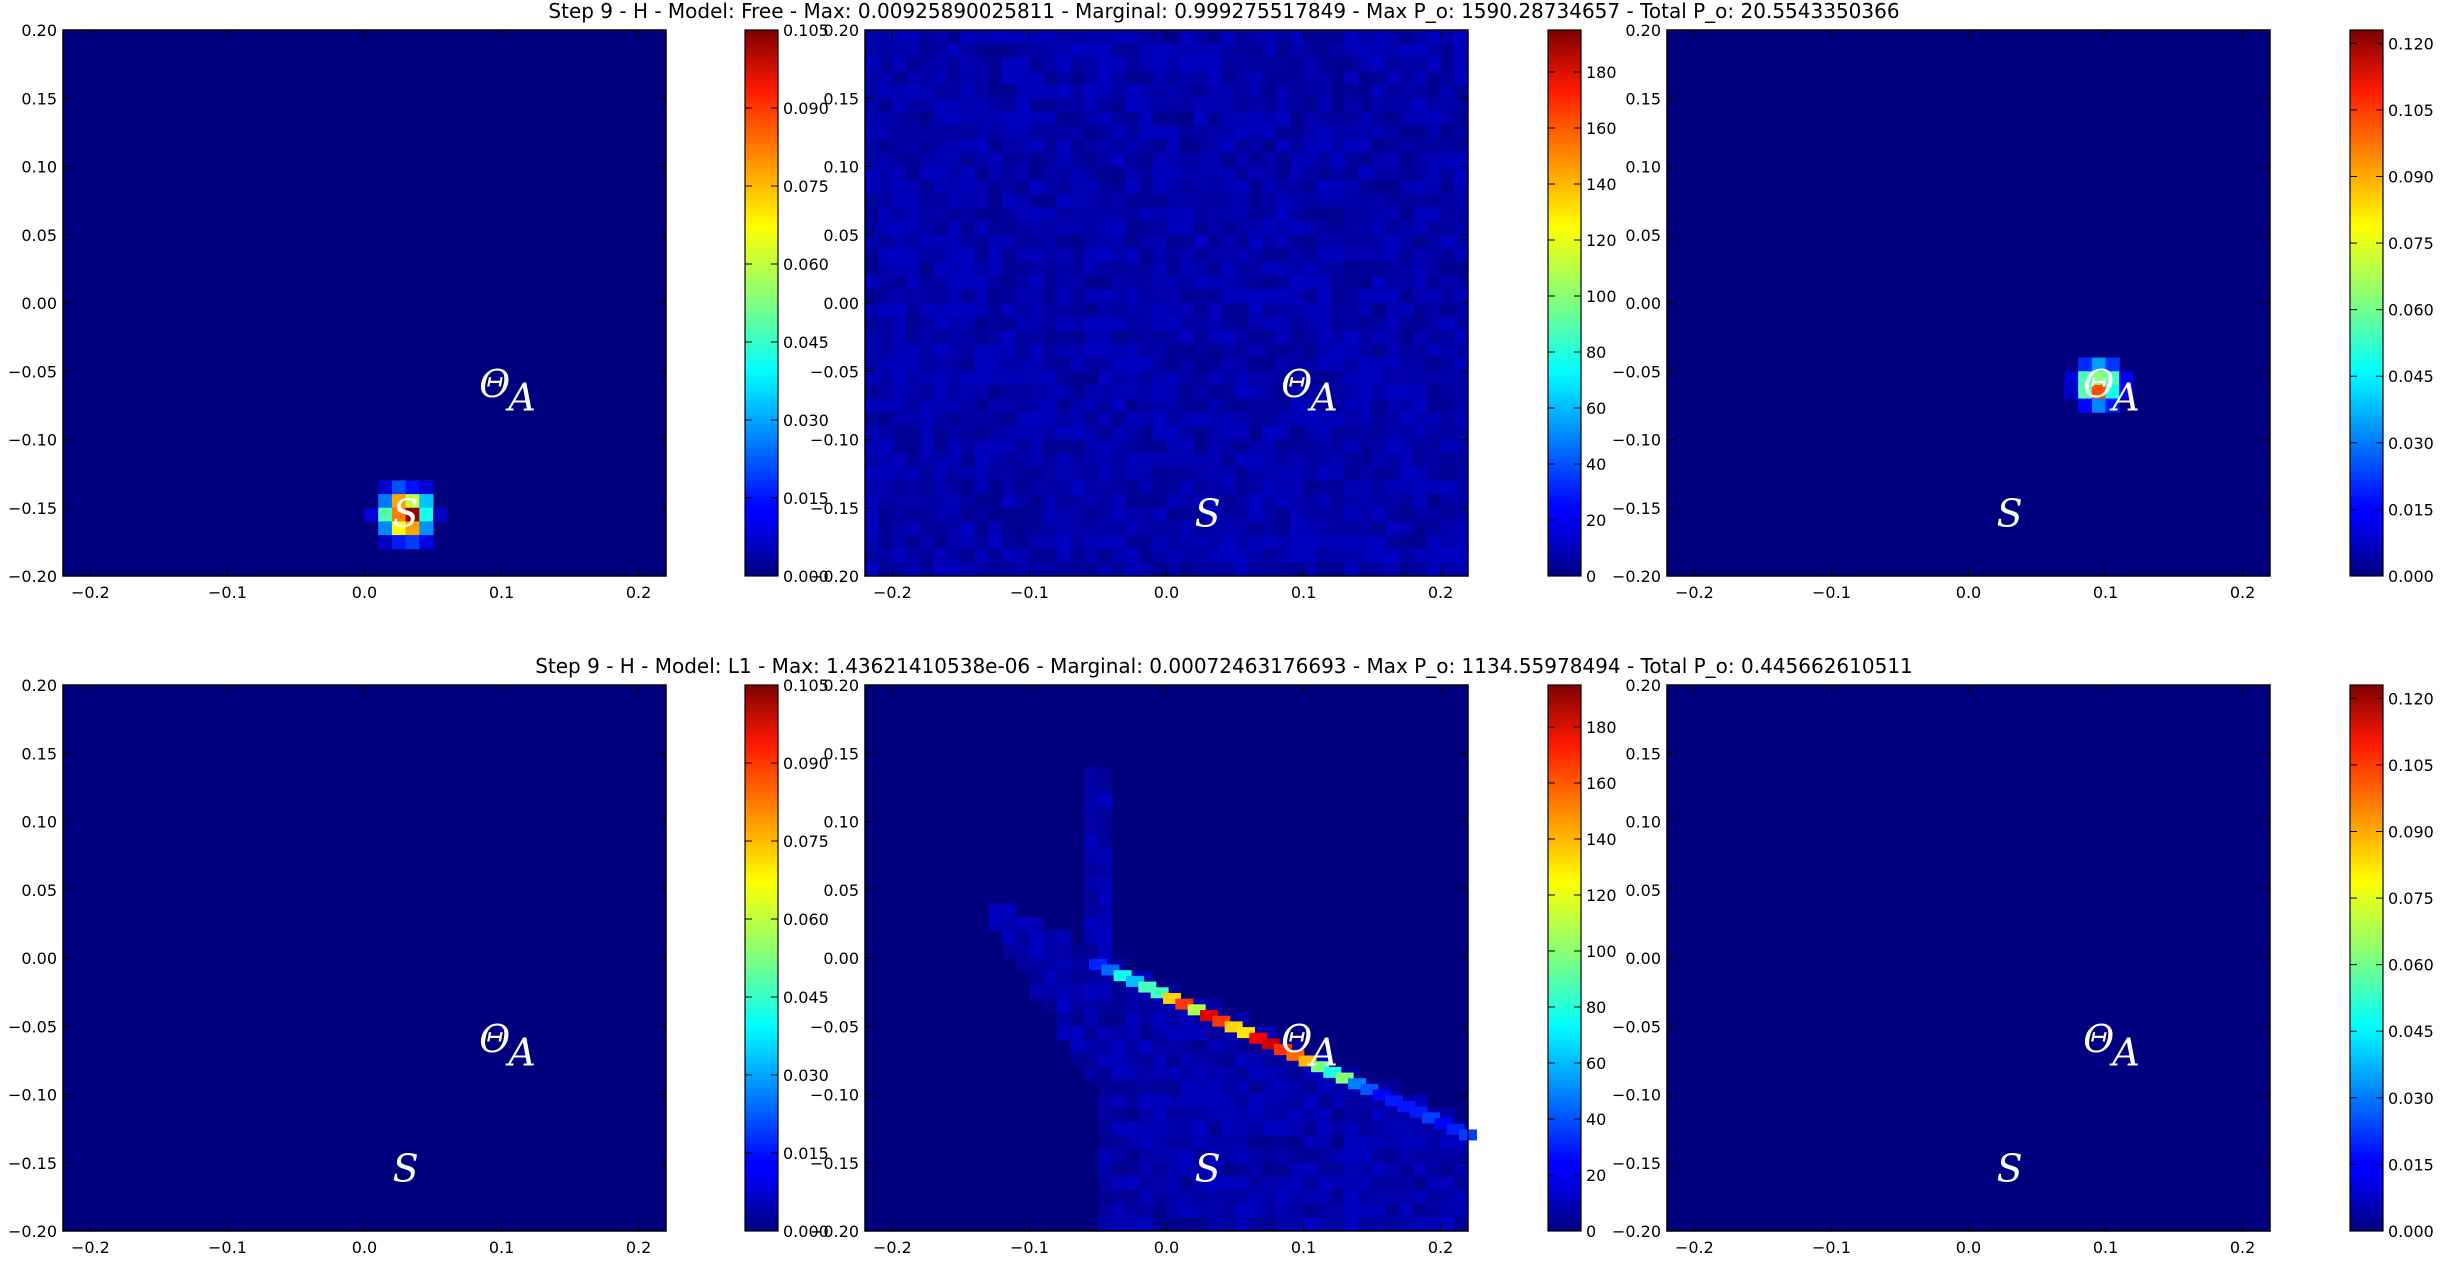 The image size is (2449, 1262). I want to click on x-tick-label: 0.1, so click(2105, 1247).